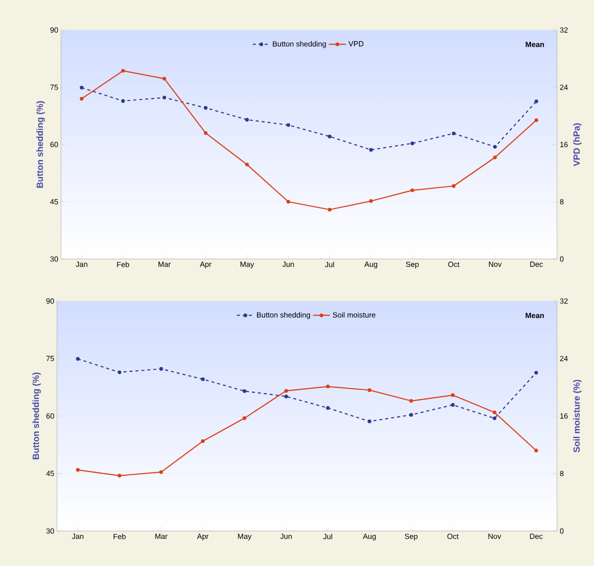  Describe the element at coordinates (577, 416) in the screenshot. I see `y2-axis-title: Soil moisture (%)` at that location.